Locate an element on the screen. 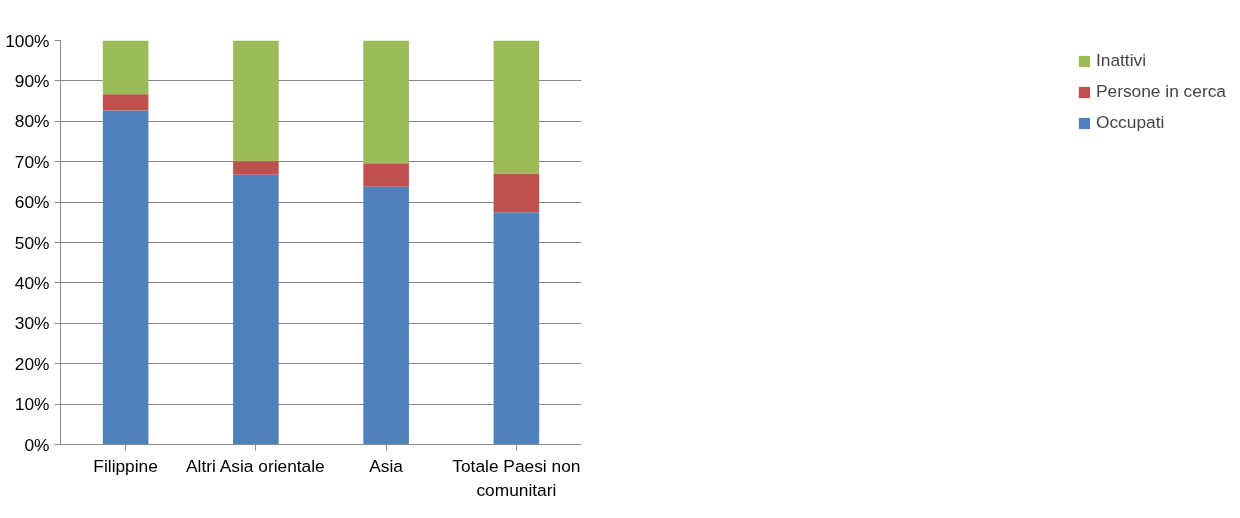  y-tick-label: 30% is located at coordinates (32, 323).